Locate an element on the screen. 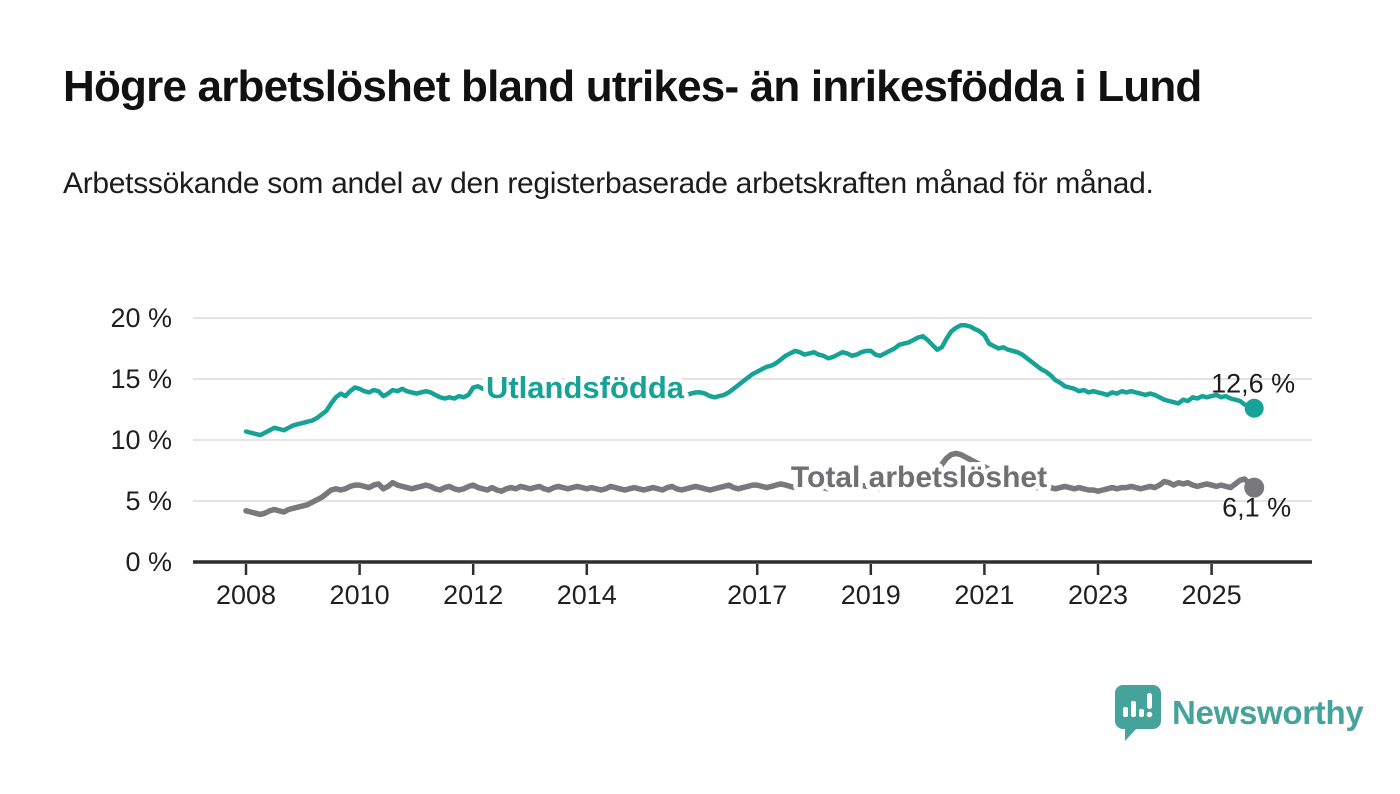 The image size is (1400, 794). brand-name: Newsworthy is located at coordinates (1268, 712).